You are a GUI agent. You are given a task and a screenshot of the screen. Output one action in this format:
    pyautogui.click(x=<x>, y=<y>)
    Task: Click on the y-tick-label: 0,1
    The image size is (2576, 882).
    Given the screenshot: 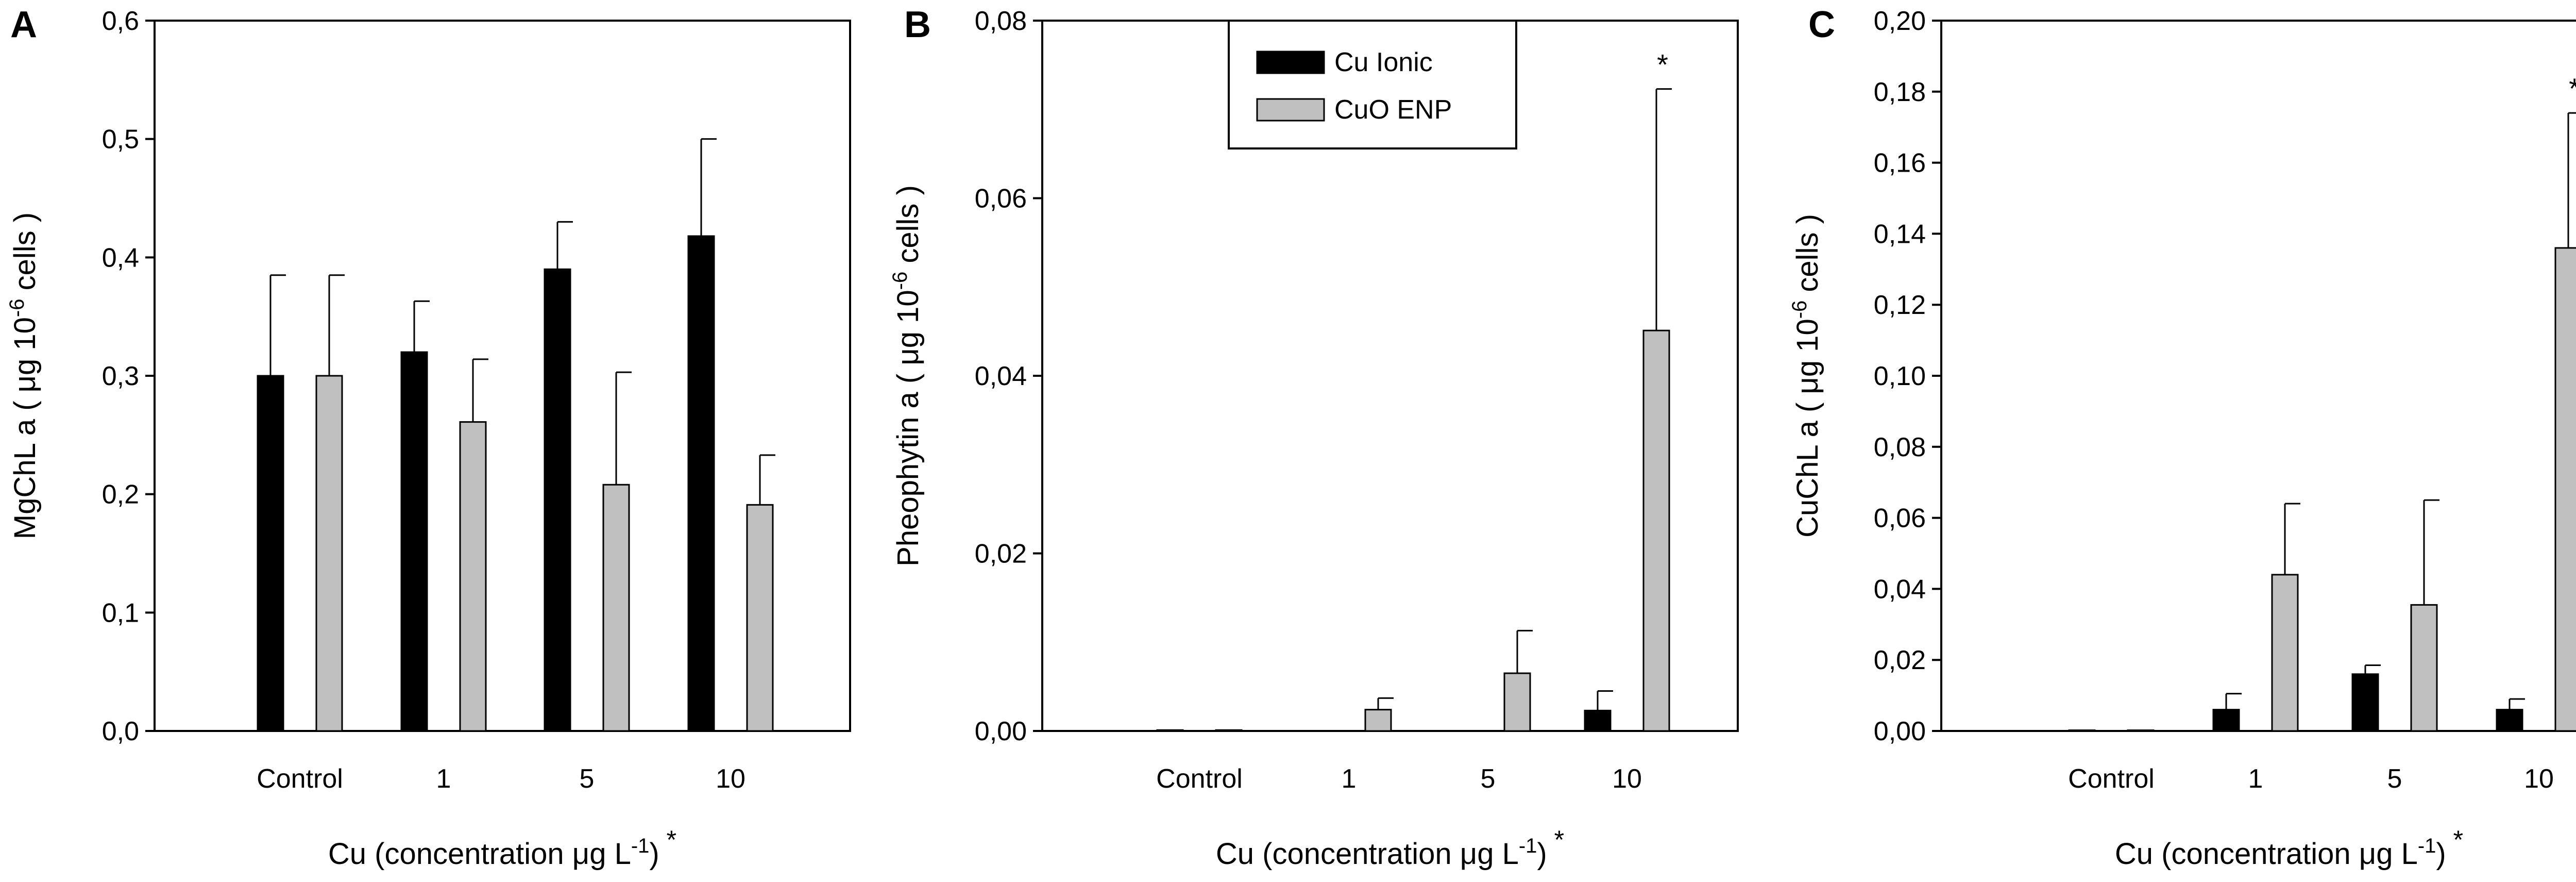 What is the action you would take?
    pyautogui.click(x=120, y=613)
    